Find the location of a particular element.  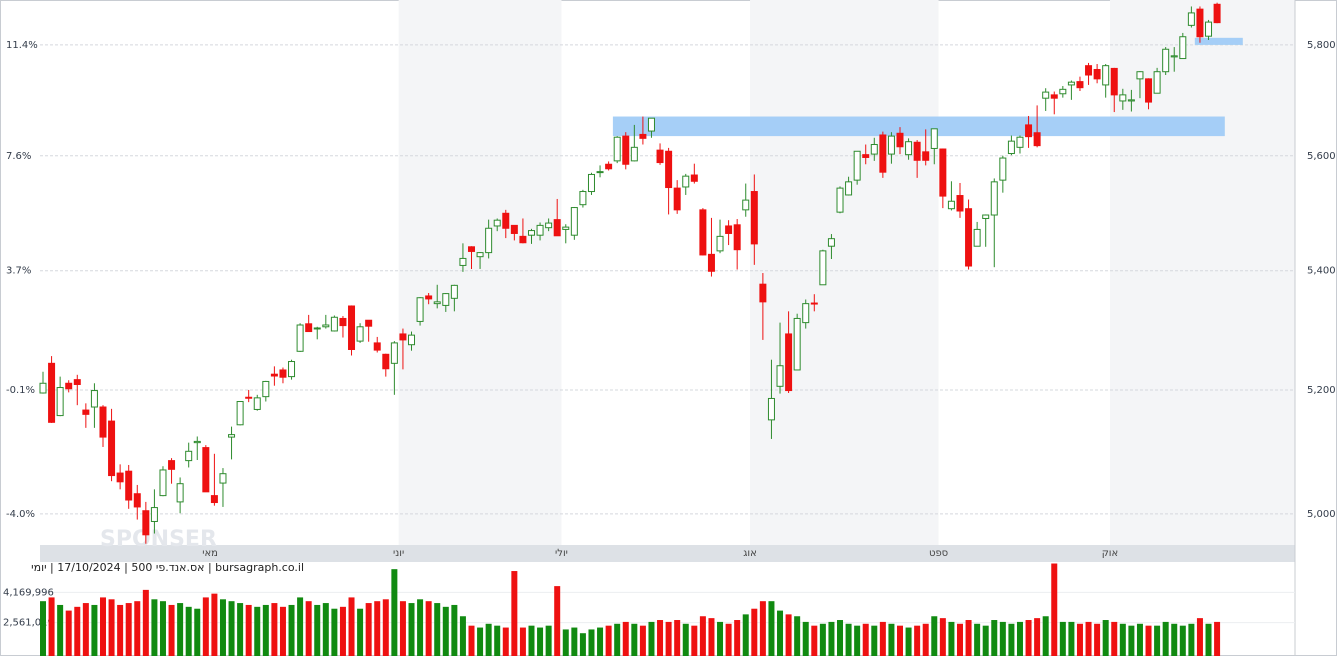

price-zone is located at coordinates (918, 126).